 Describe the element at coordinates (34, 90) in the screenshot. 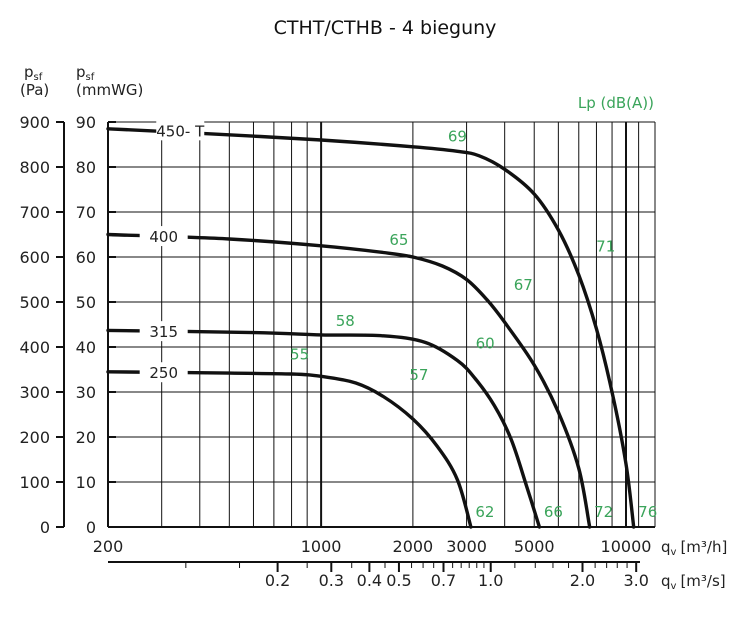

I see `left-axis-unit: (Pa)` at that location.